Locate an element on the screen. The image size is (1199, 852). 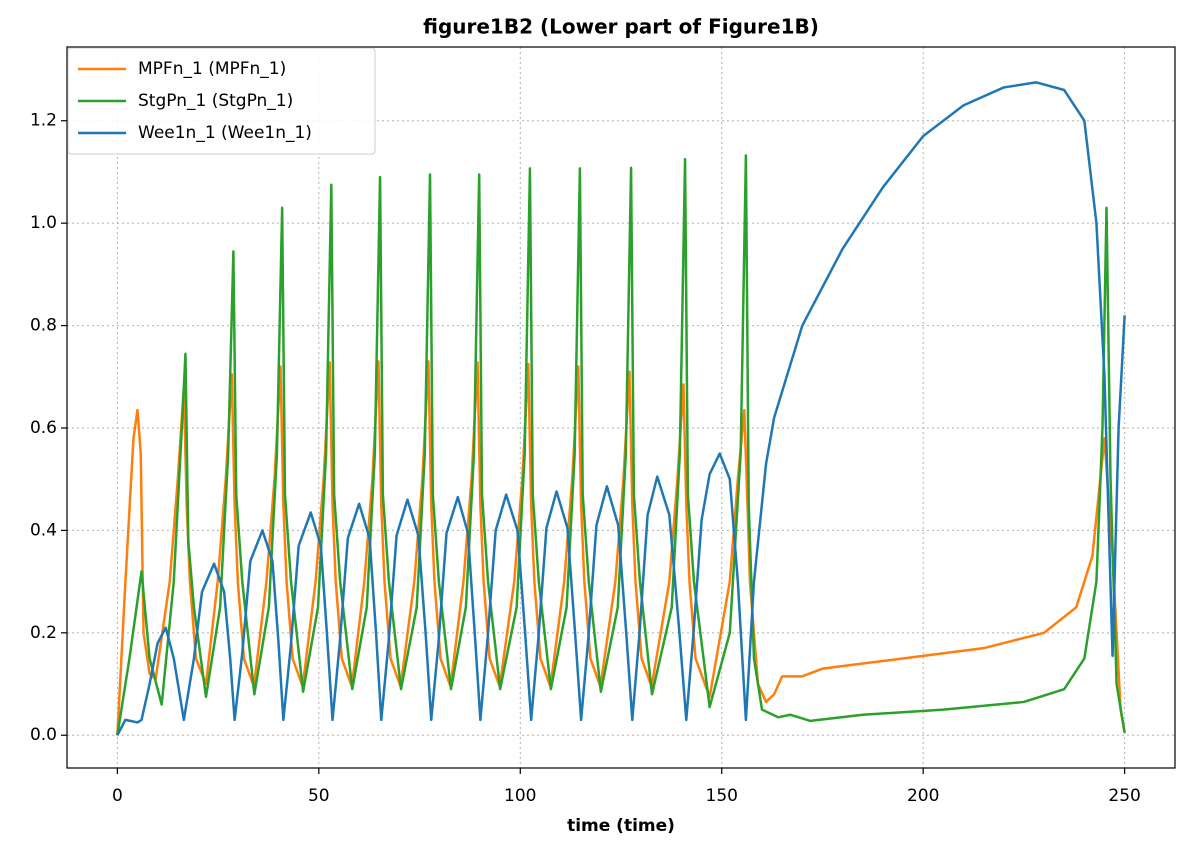
legend-box is located at coordinates (221, 101).